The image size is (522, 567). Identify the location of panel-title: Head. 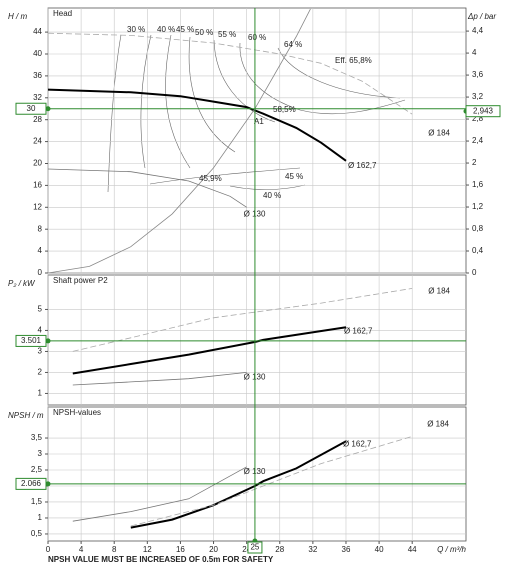
(62, 13).